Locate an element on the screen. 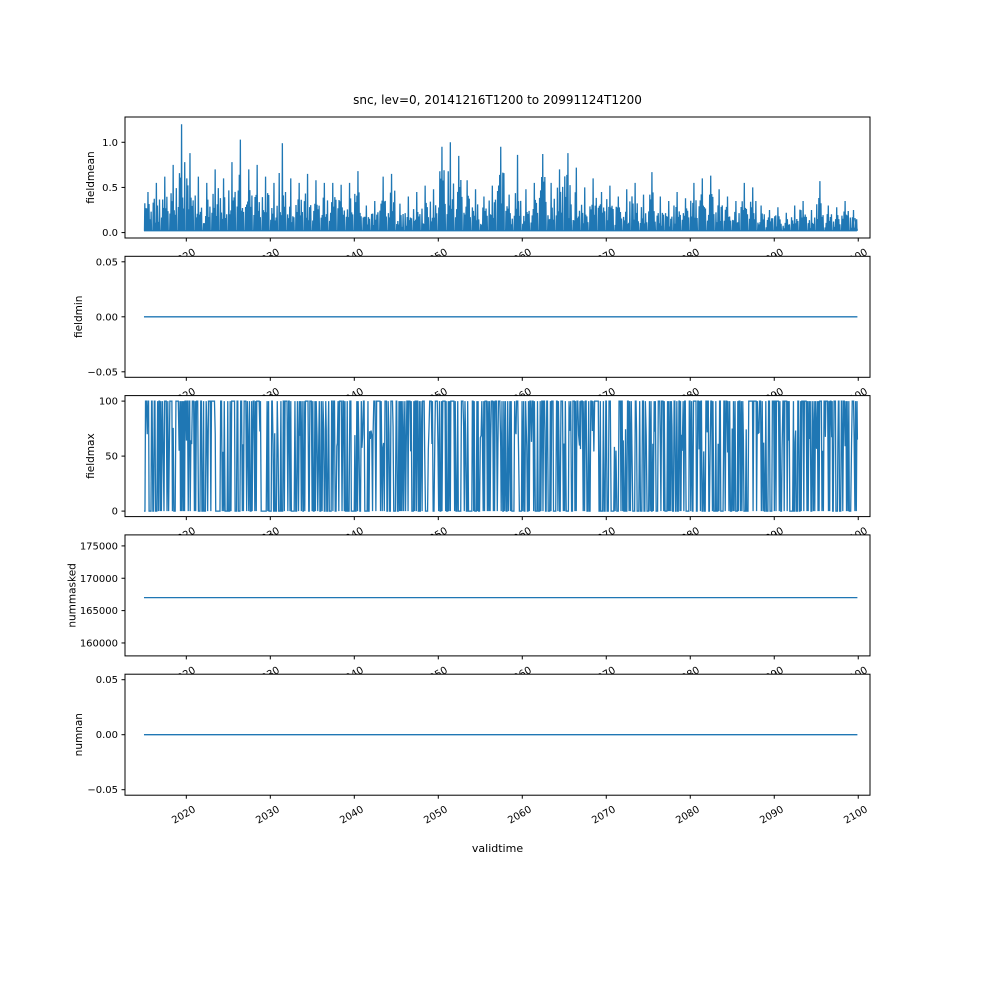 The image size is (1000, 1000). y-tick-label: 0.5 is located at coordinates (110, 188).